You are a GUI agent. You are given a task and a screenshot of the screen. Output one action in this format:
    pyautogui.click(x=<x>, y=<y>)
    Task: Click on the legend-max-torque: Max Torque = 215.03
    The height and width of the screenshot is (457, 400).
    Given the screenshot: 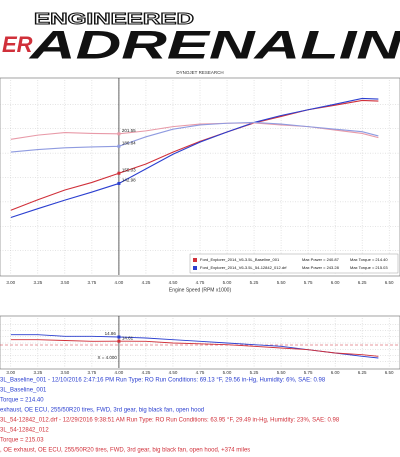 What is the action you would take?
    pyautogui.click(x=369, y=267)
    